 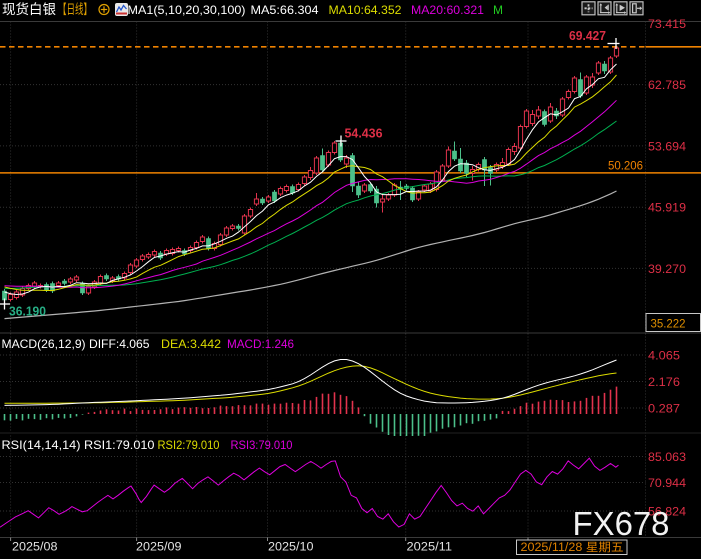 I want to click on svg-text: 2025/10, so click(x=291, y=548).